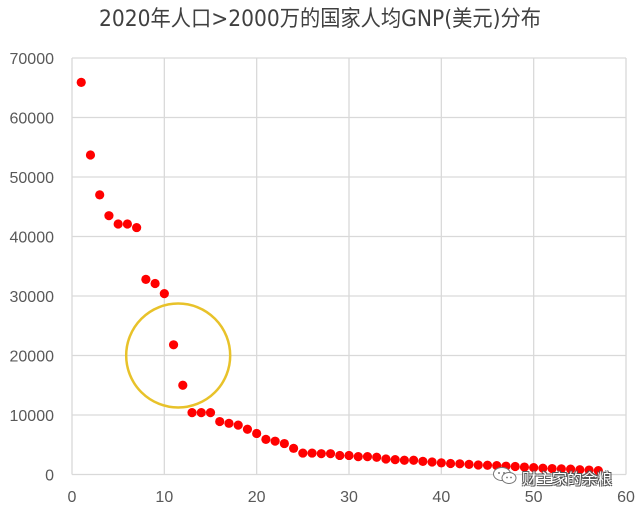 The width and height of the screenshot is (640, 509). I want to click on watermark: 财主家的余粮, so click(552, 478).